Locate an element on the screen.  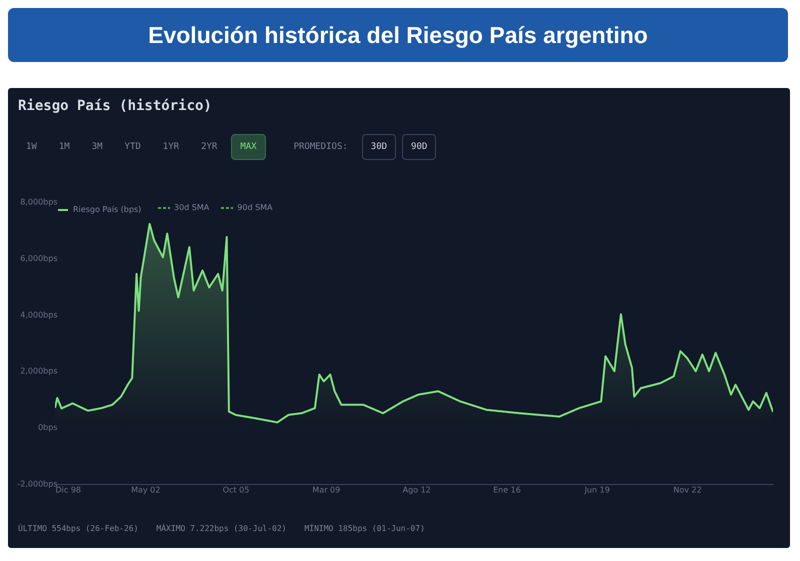
text: 1W is located at coordinates (31, 147).